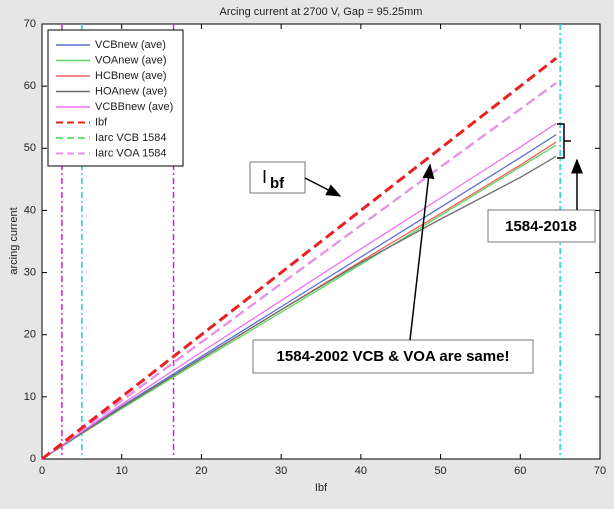 The height and width of the screenshot is (509, 614). What do you see at coordinates (520, 471) in the screenshot?
I see `x-tick-label: 60` at bounding box center [520, 471].